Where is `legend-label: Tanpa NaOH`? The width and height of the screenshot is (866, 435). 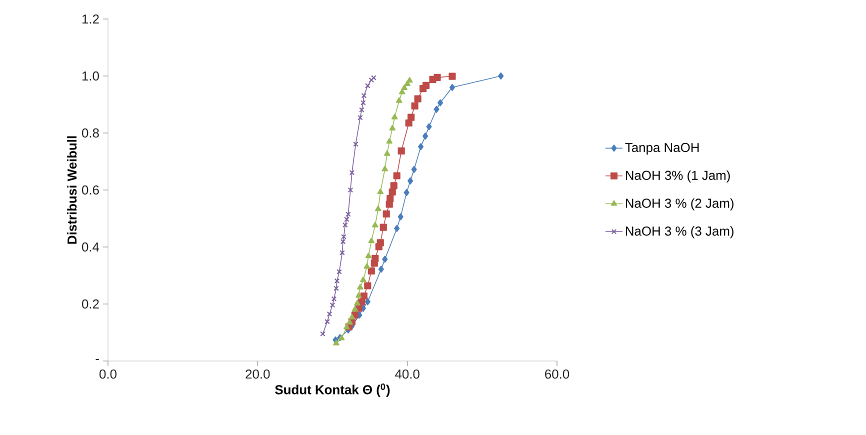 legend-label: Tanpa NaOH is located at coordinates (662, 148).